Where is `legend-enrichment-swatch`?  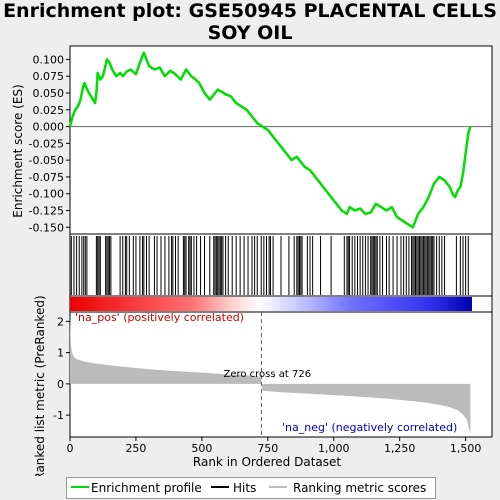 legend-enrichment-swatch is located at coordinates (80, 487).